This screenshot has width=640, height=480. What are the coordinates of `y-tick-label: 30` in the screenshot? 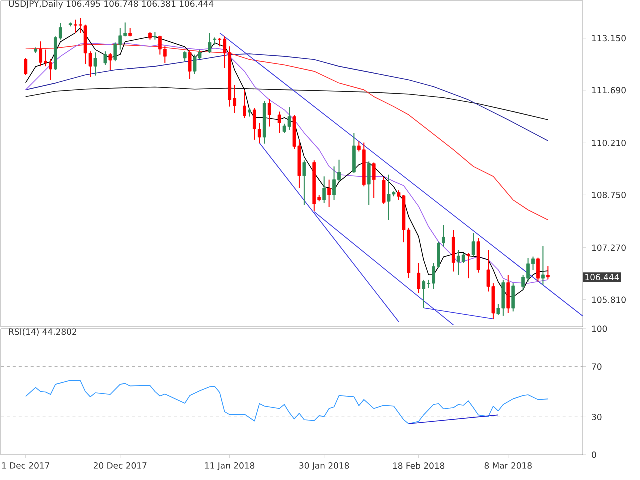 It's located at (597, 417).